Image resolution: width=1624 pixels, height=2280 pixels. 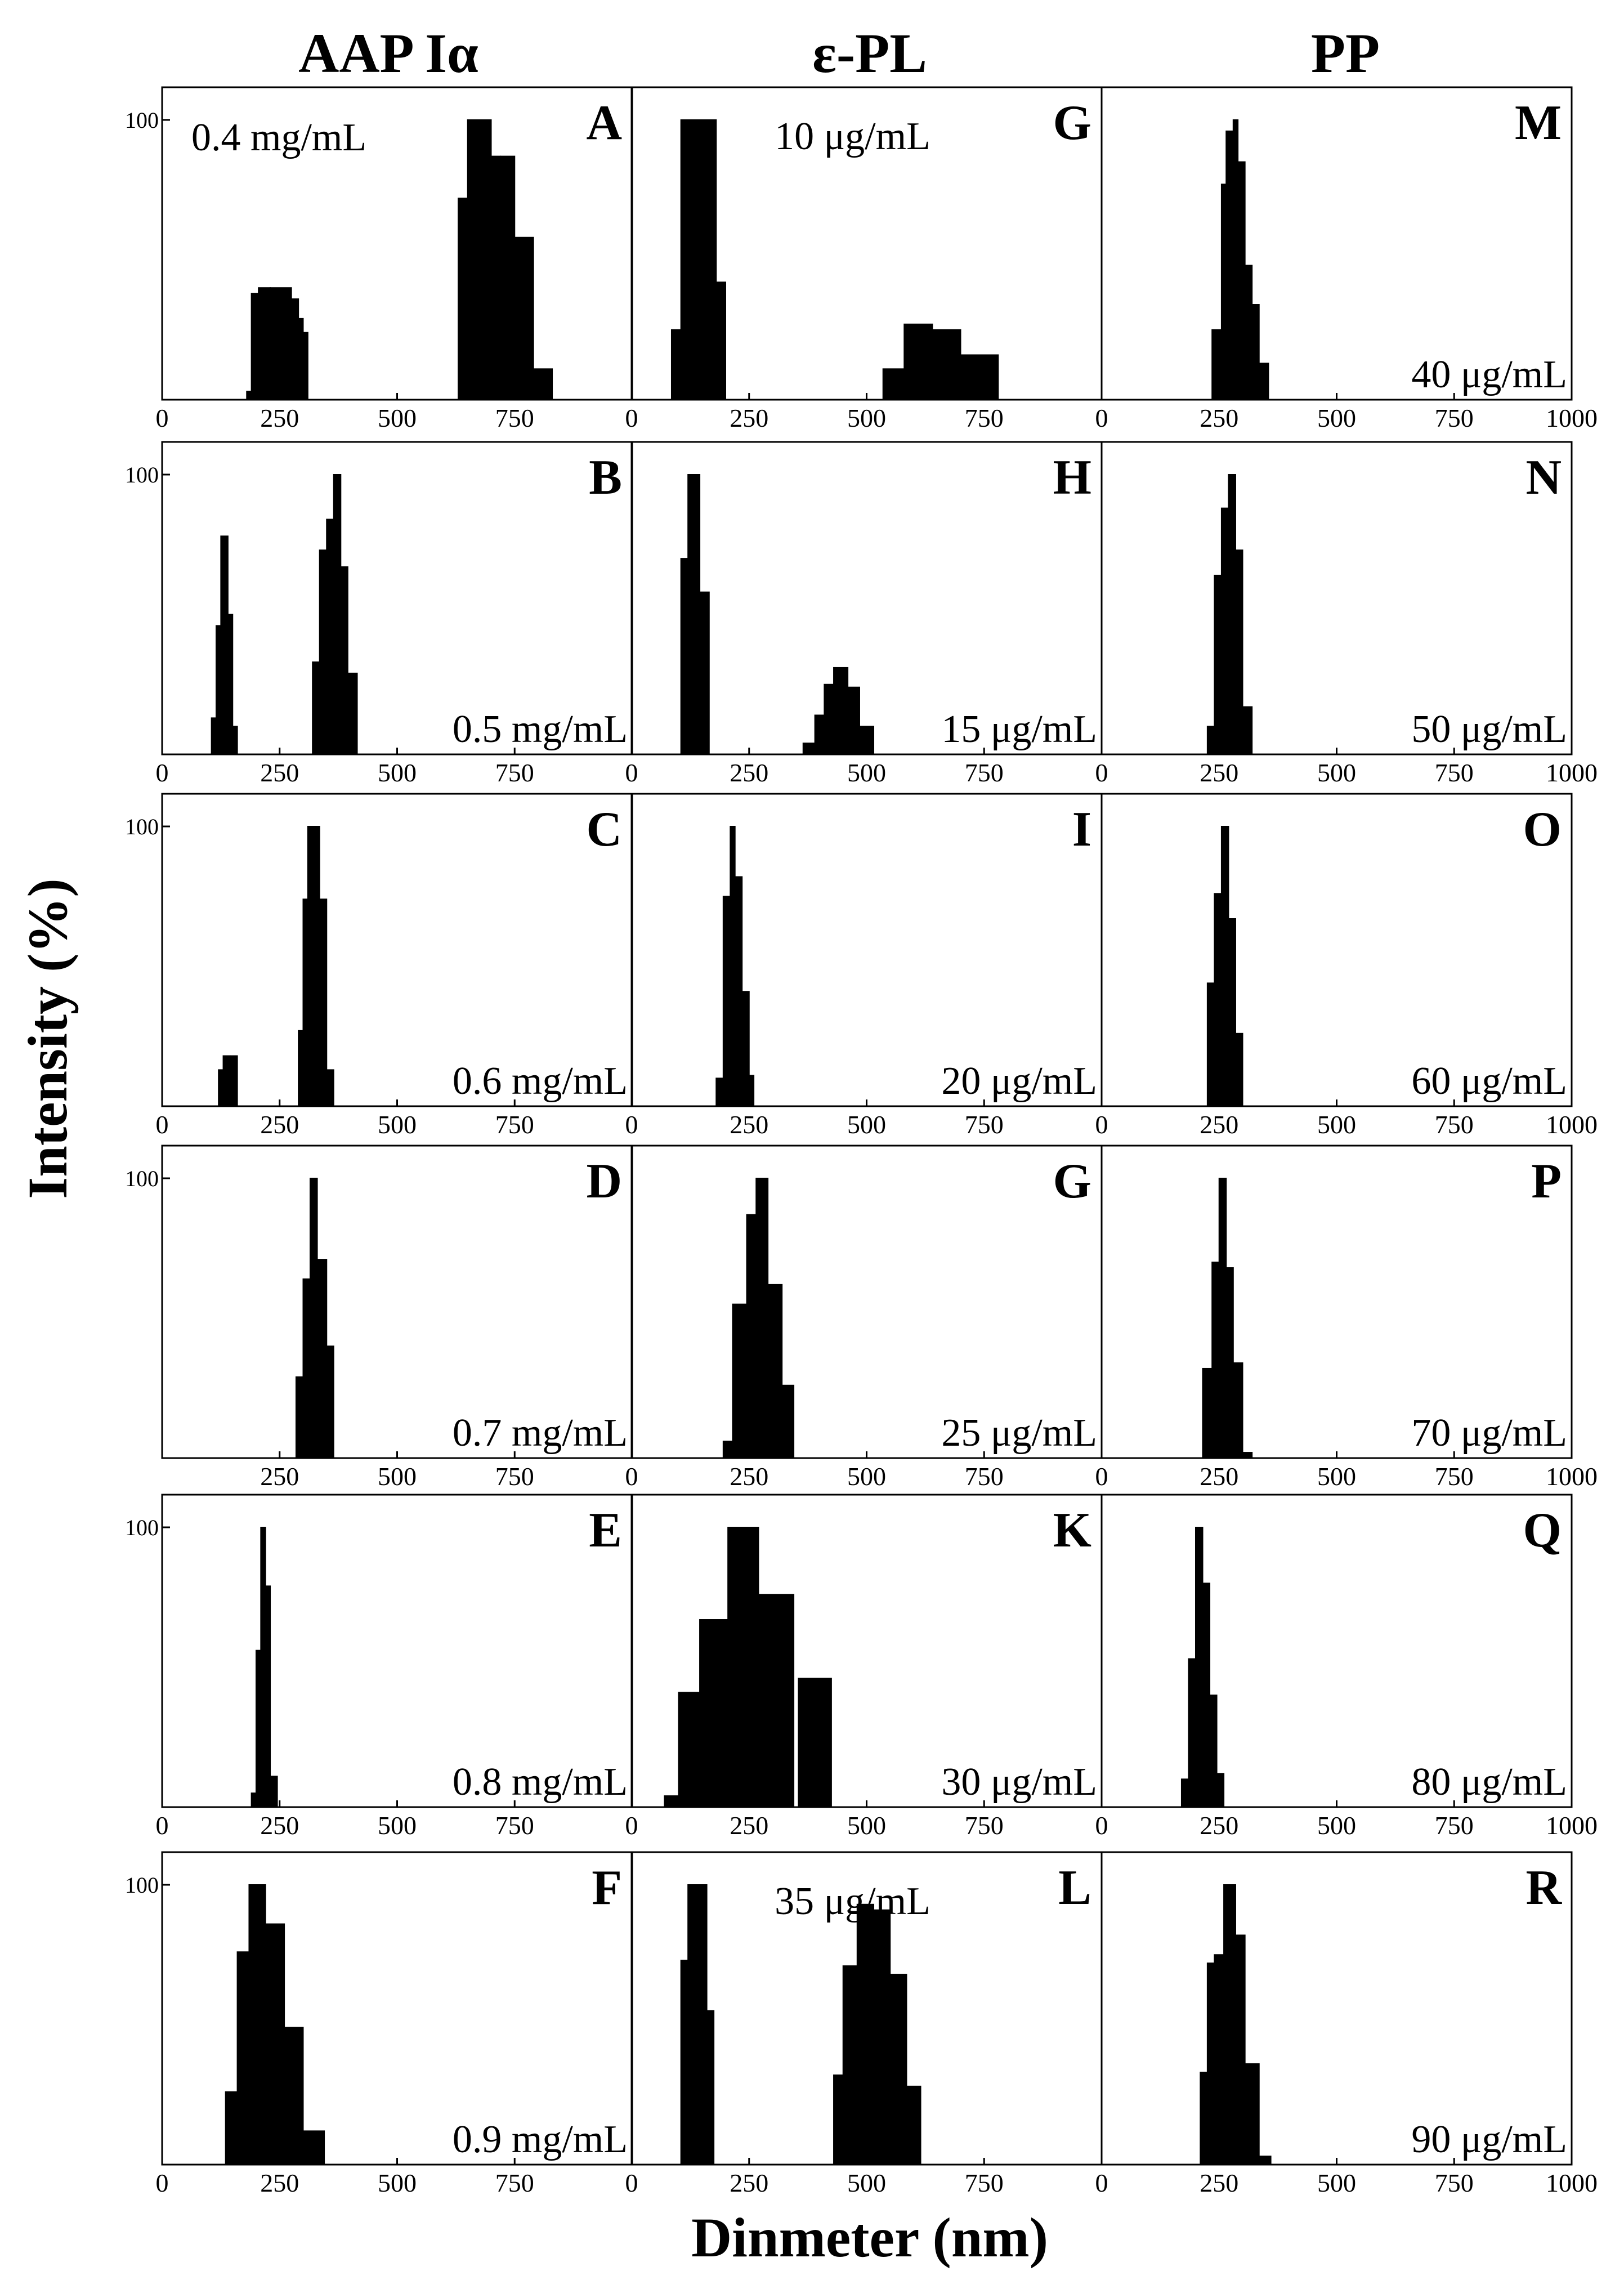 What do you see at coordinates (1538, 123) in the screenshot?
I see `panel-letter: M` at bounding box center [1538, 123].